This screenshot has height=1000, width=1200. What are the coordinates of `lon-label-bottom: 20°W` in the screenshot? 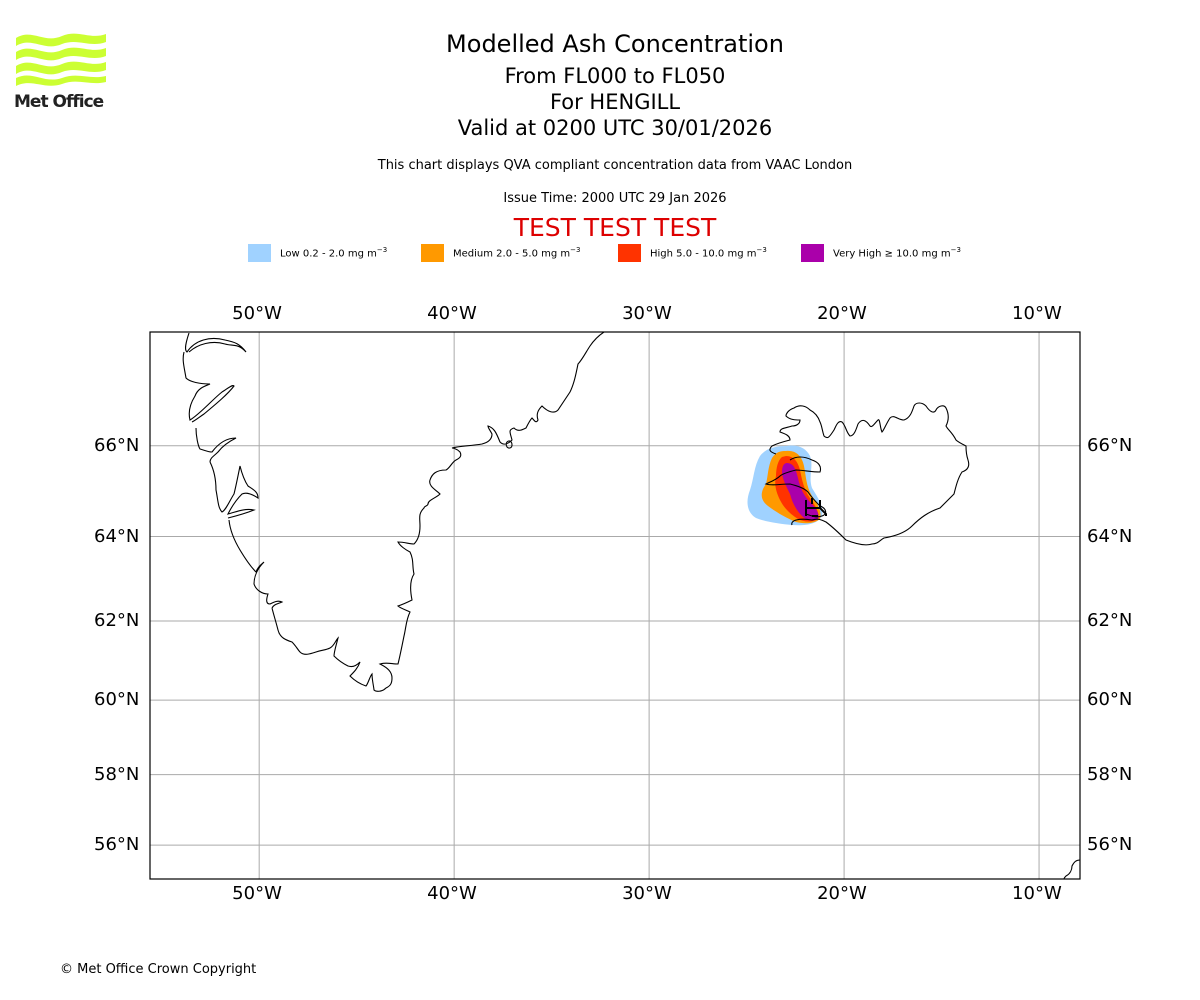 It's located at (842, 893).